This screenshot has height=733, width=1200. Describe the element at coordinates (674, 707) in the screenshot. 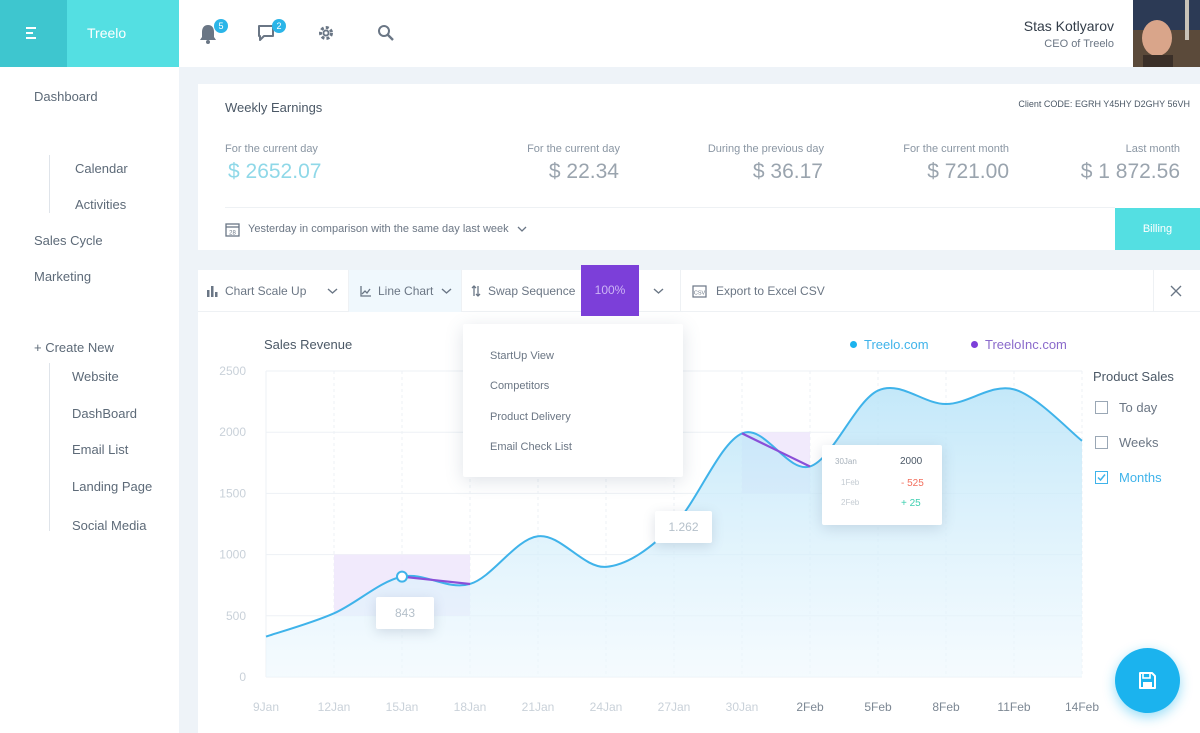

I see `x-tick-label: 27Jan` at that location.